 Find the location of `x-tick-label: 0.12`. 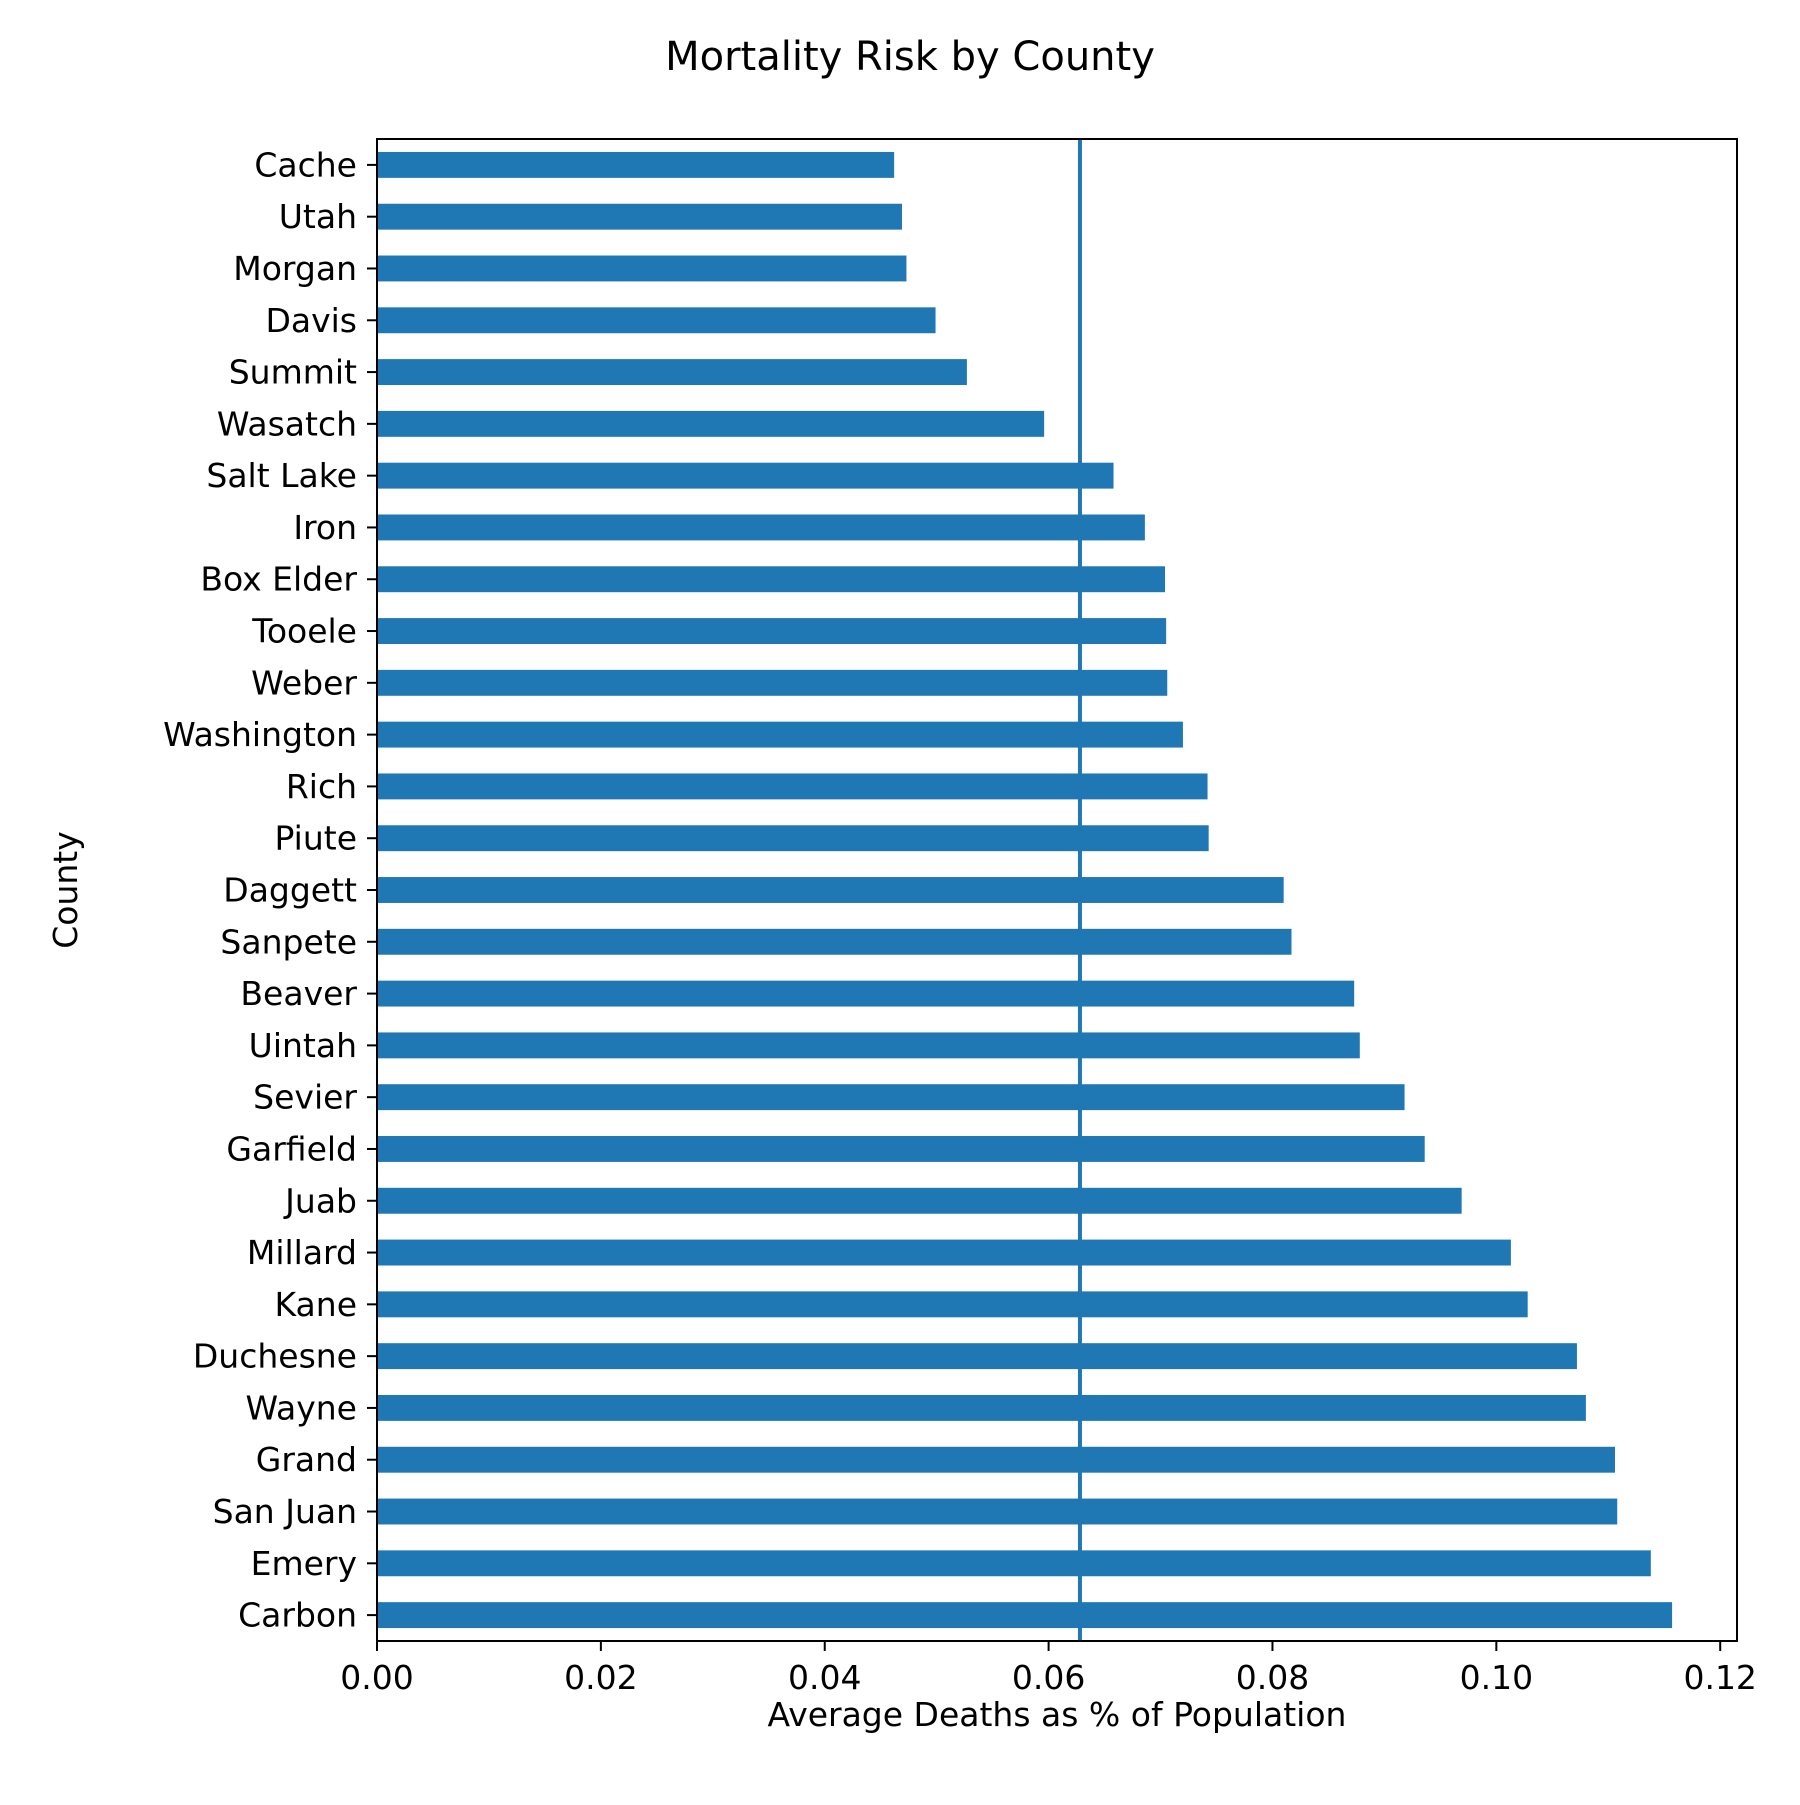

x-tick-label: 0.12 is located at coordinates (1719, 1677).